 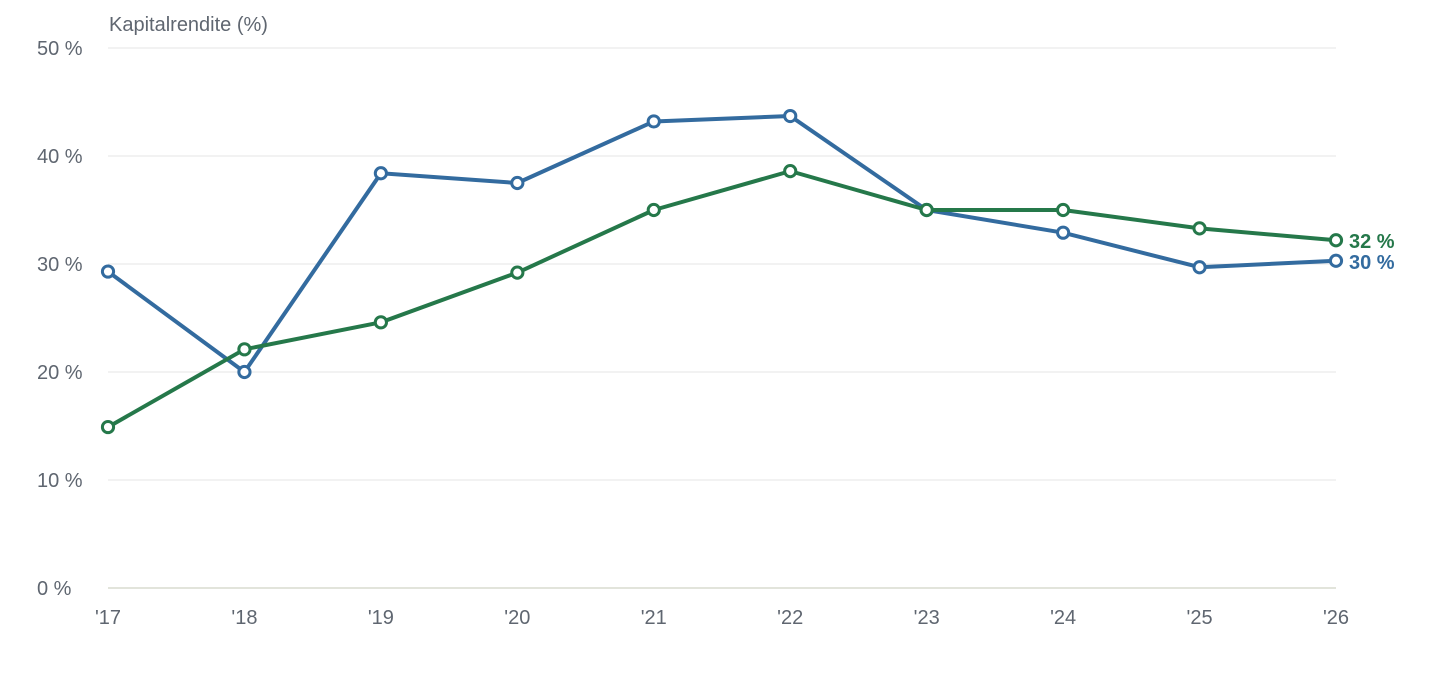 I want to click on x-tick-label: '18, so click(x=244, y=618).